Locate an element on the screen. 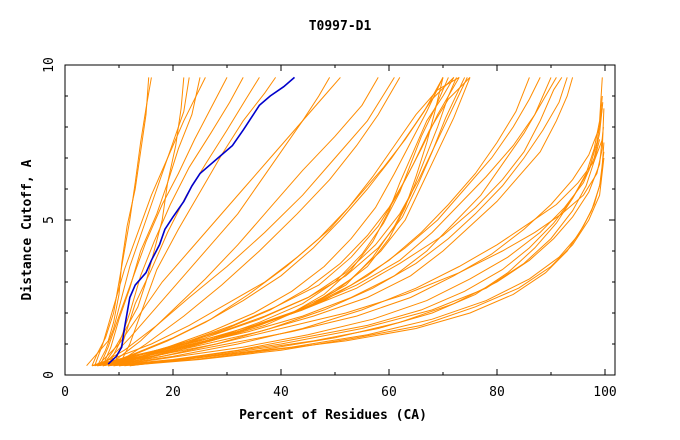  x-tick-label: 20 is located at coordinates (173, 392).